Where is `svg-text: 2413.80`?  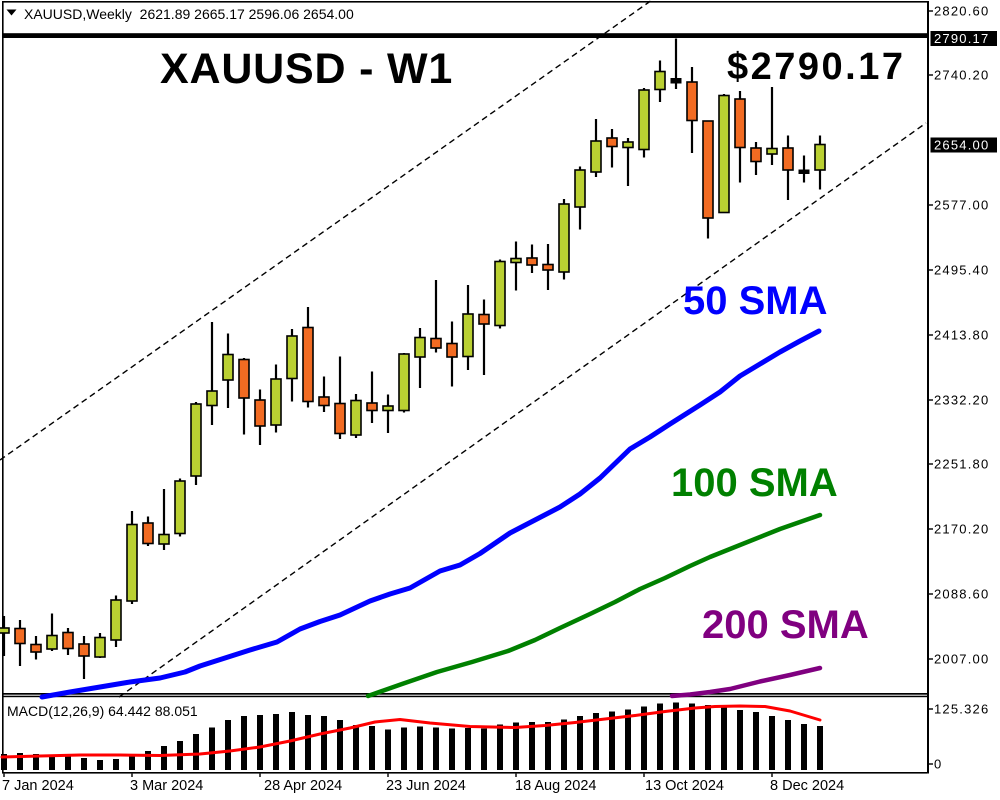
svg-text: 2413.80 is located at coordinates (961, 335).